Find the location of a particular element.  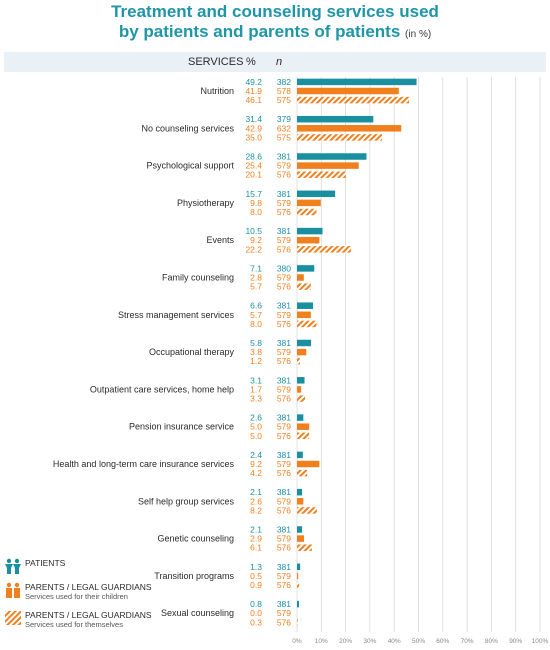

legend-patients: PATIENTS is located at coordinates (79, 566).